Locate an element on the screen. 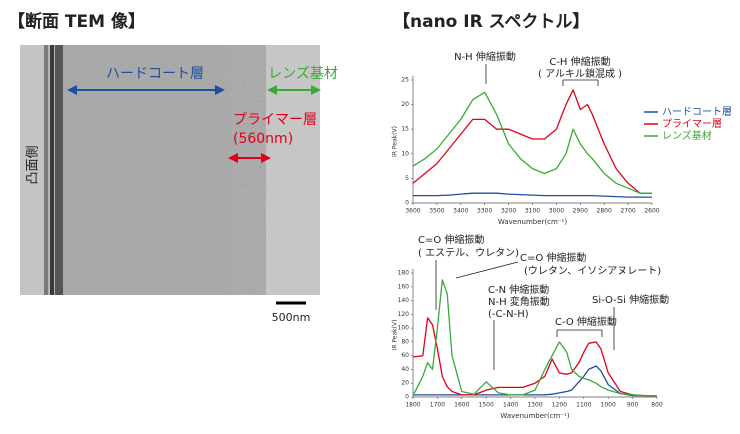 The height and width of the screenshot is (434, 740). legend-label: レンズ基材 is located at coordinates (687, 135).